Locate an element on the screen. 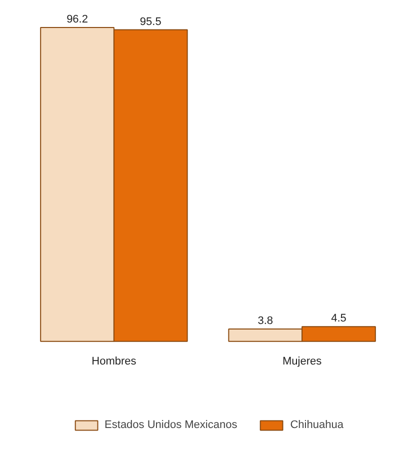 The image size is (417, 451). legend-label: Chihuahua is located at coordinates (317, 425).